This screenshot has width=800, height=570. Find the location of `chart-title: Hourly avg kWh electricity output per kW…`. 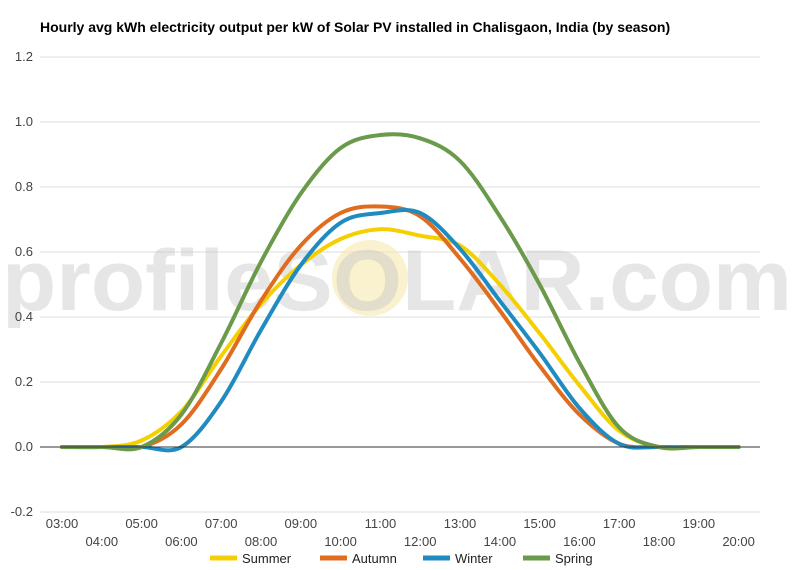

chart-title: Hourly avg kWh electricity output per kW… is located at coordinates (355, 27).